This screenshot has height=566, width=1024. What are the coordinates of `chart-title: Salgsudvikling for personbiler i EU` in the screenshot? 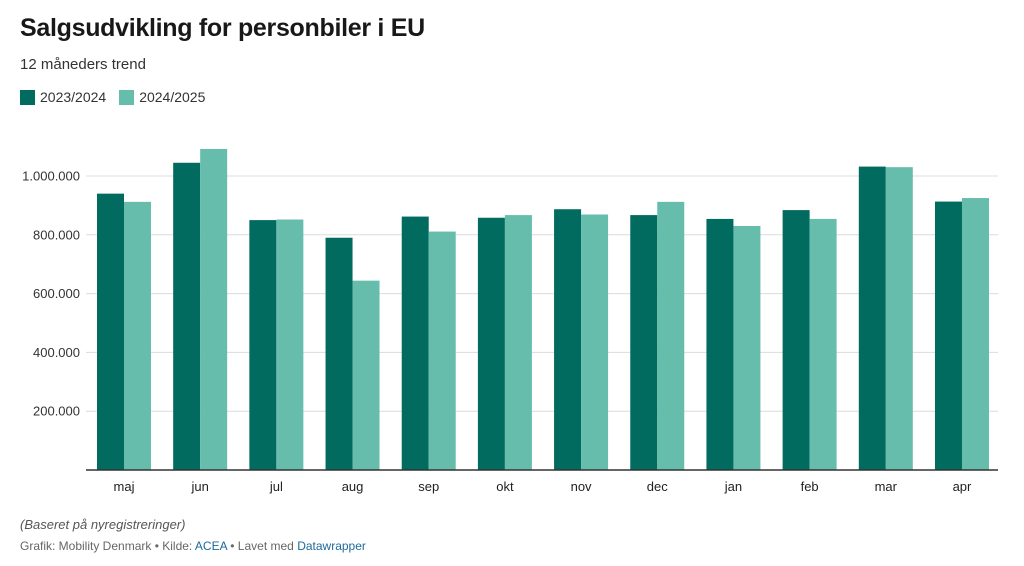 It's located at (222, 28).